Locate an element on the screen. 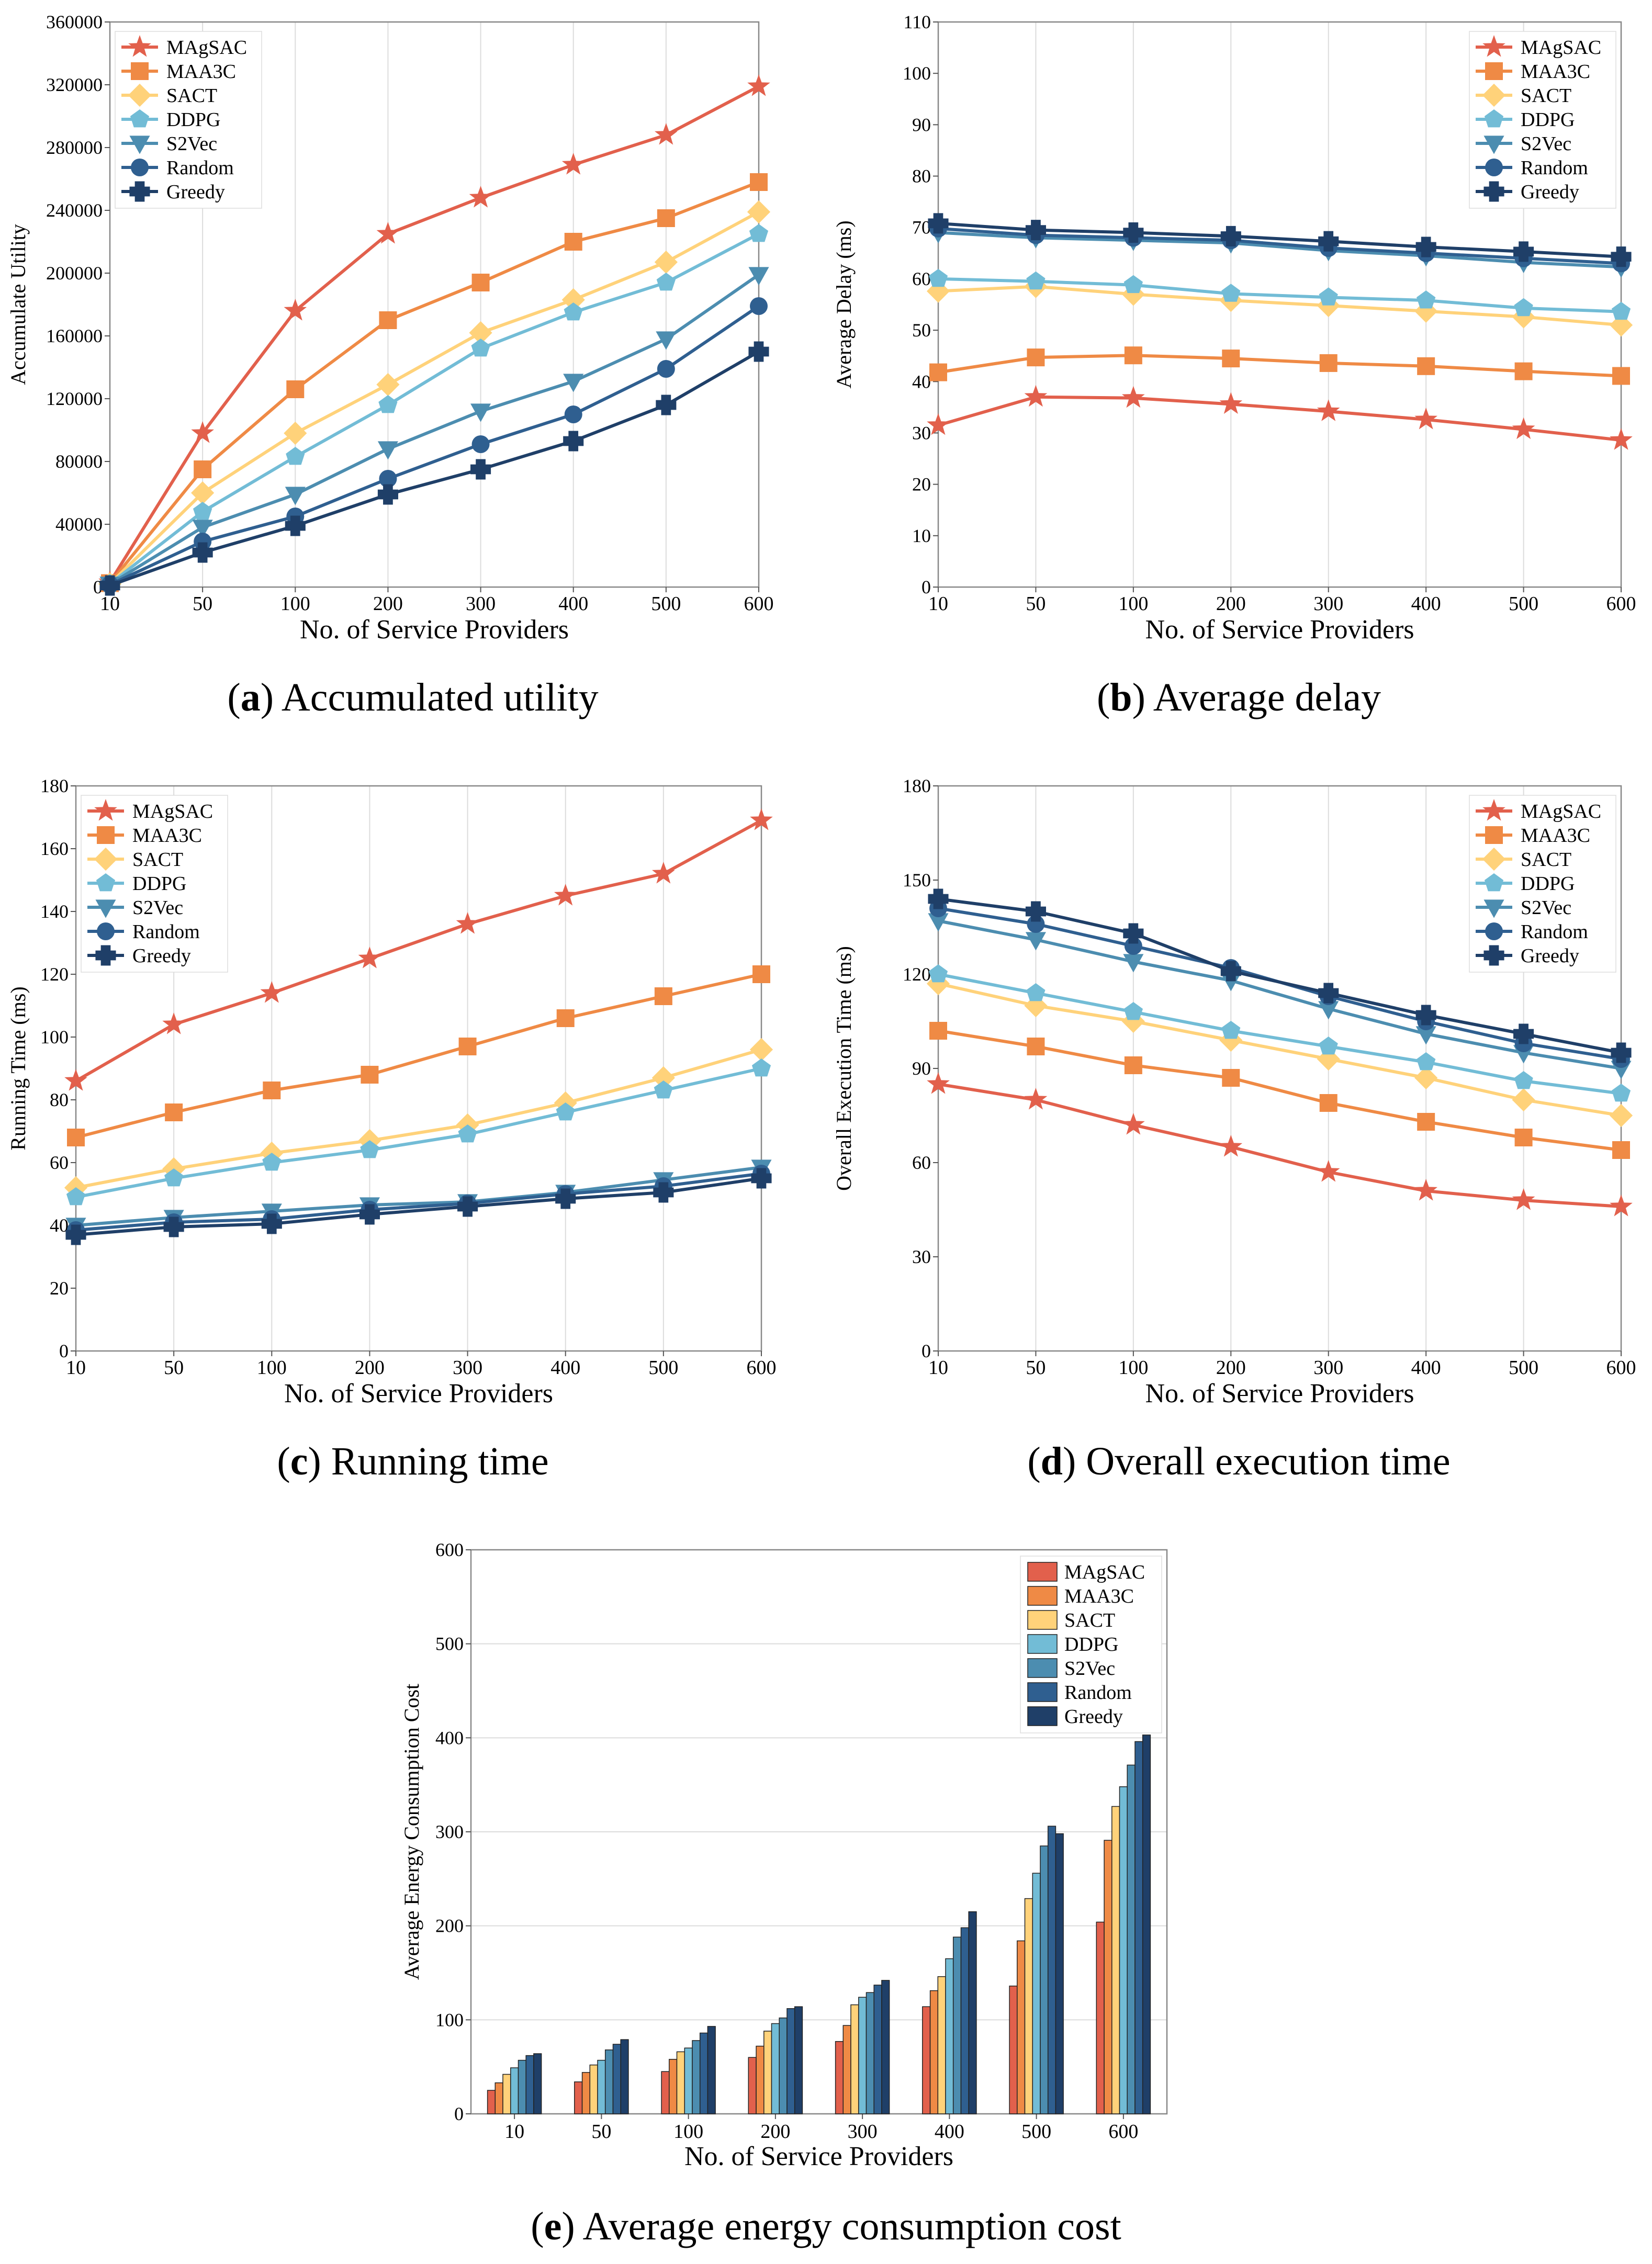 Image resolution: width=1652 pixels, height=2264 pixels. chart-a-series-maa3c is located at coordinates (435, 382).